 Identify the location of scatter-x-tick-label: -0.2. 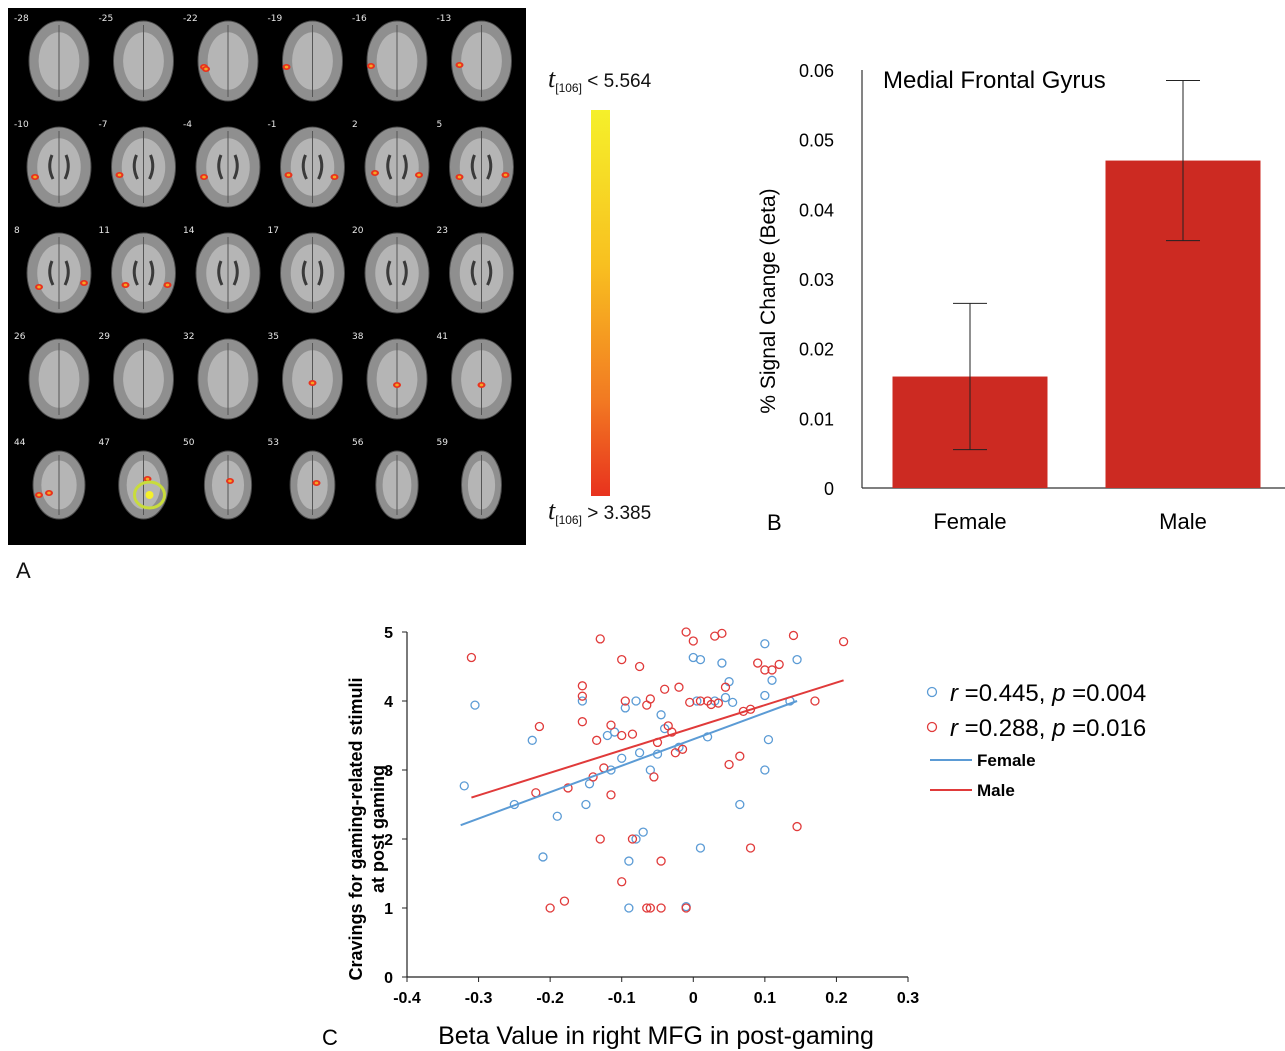
(550, 998).